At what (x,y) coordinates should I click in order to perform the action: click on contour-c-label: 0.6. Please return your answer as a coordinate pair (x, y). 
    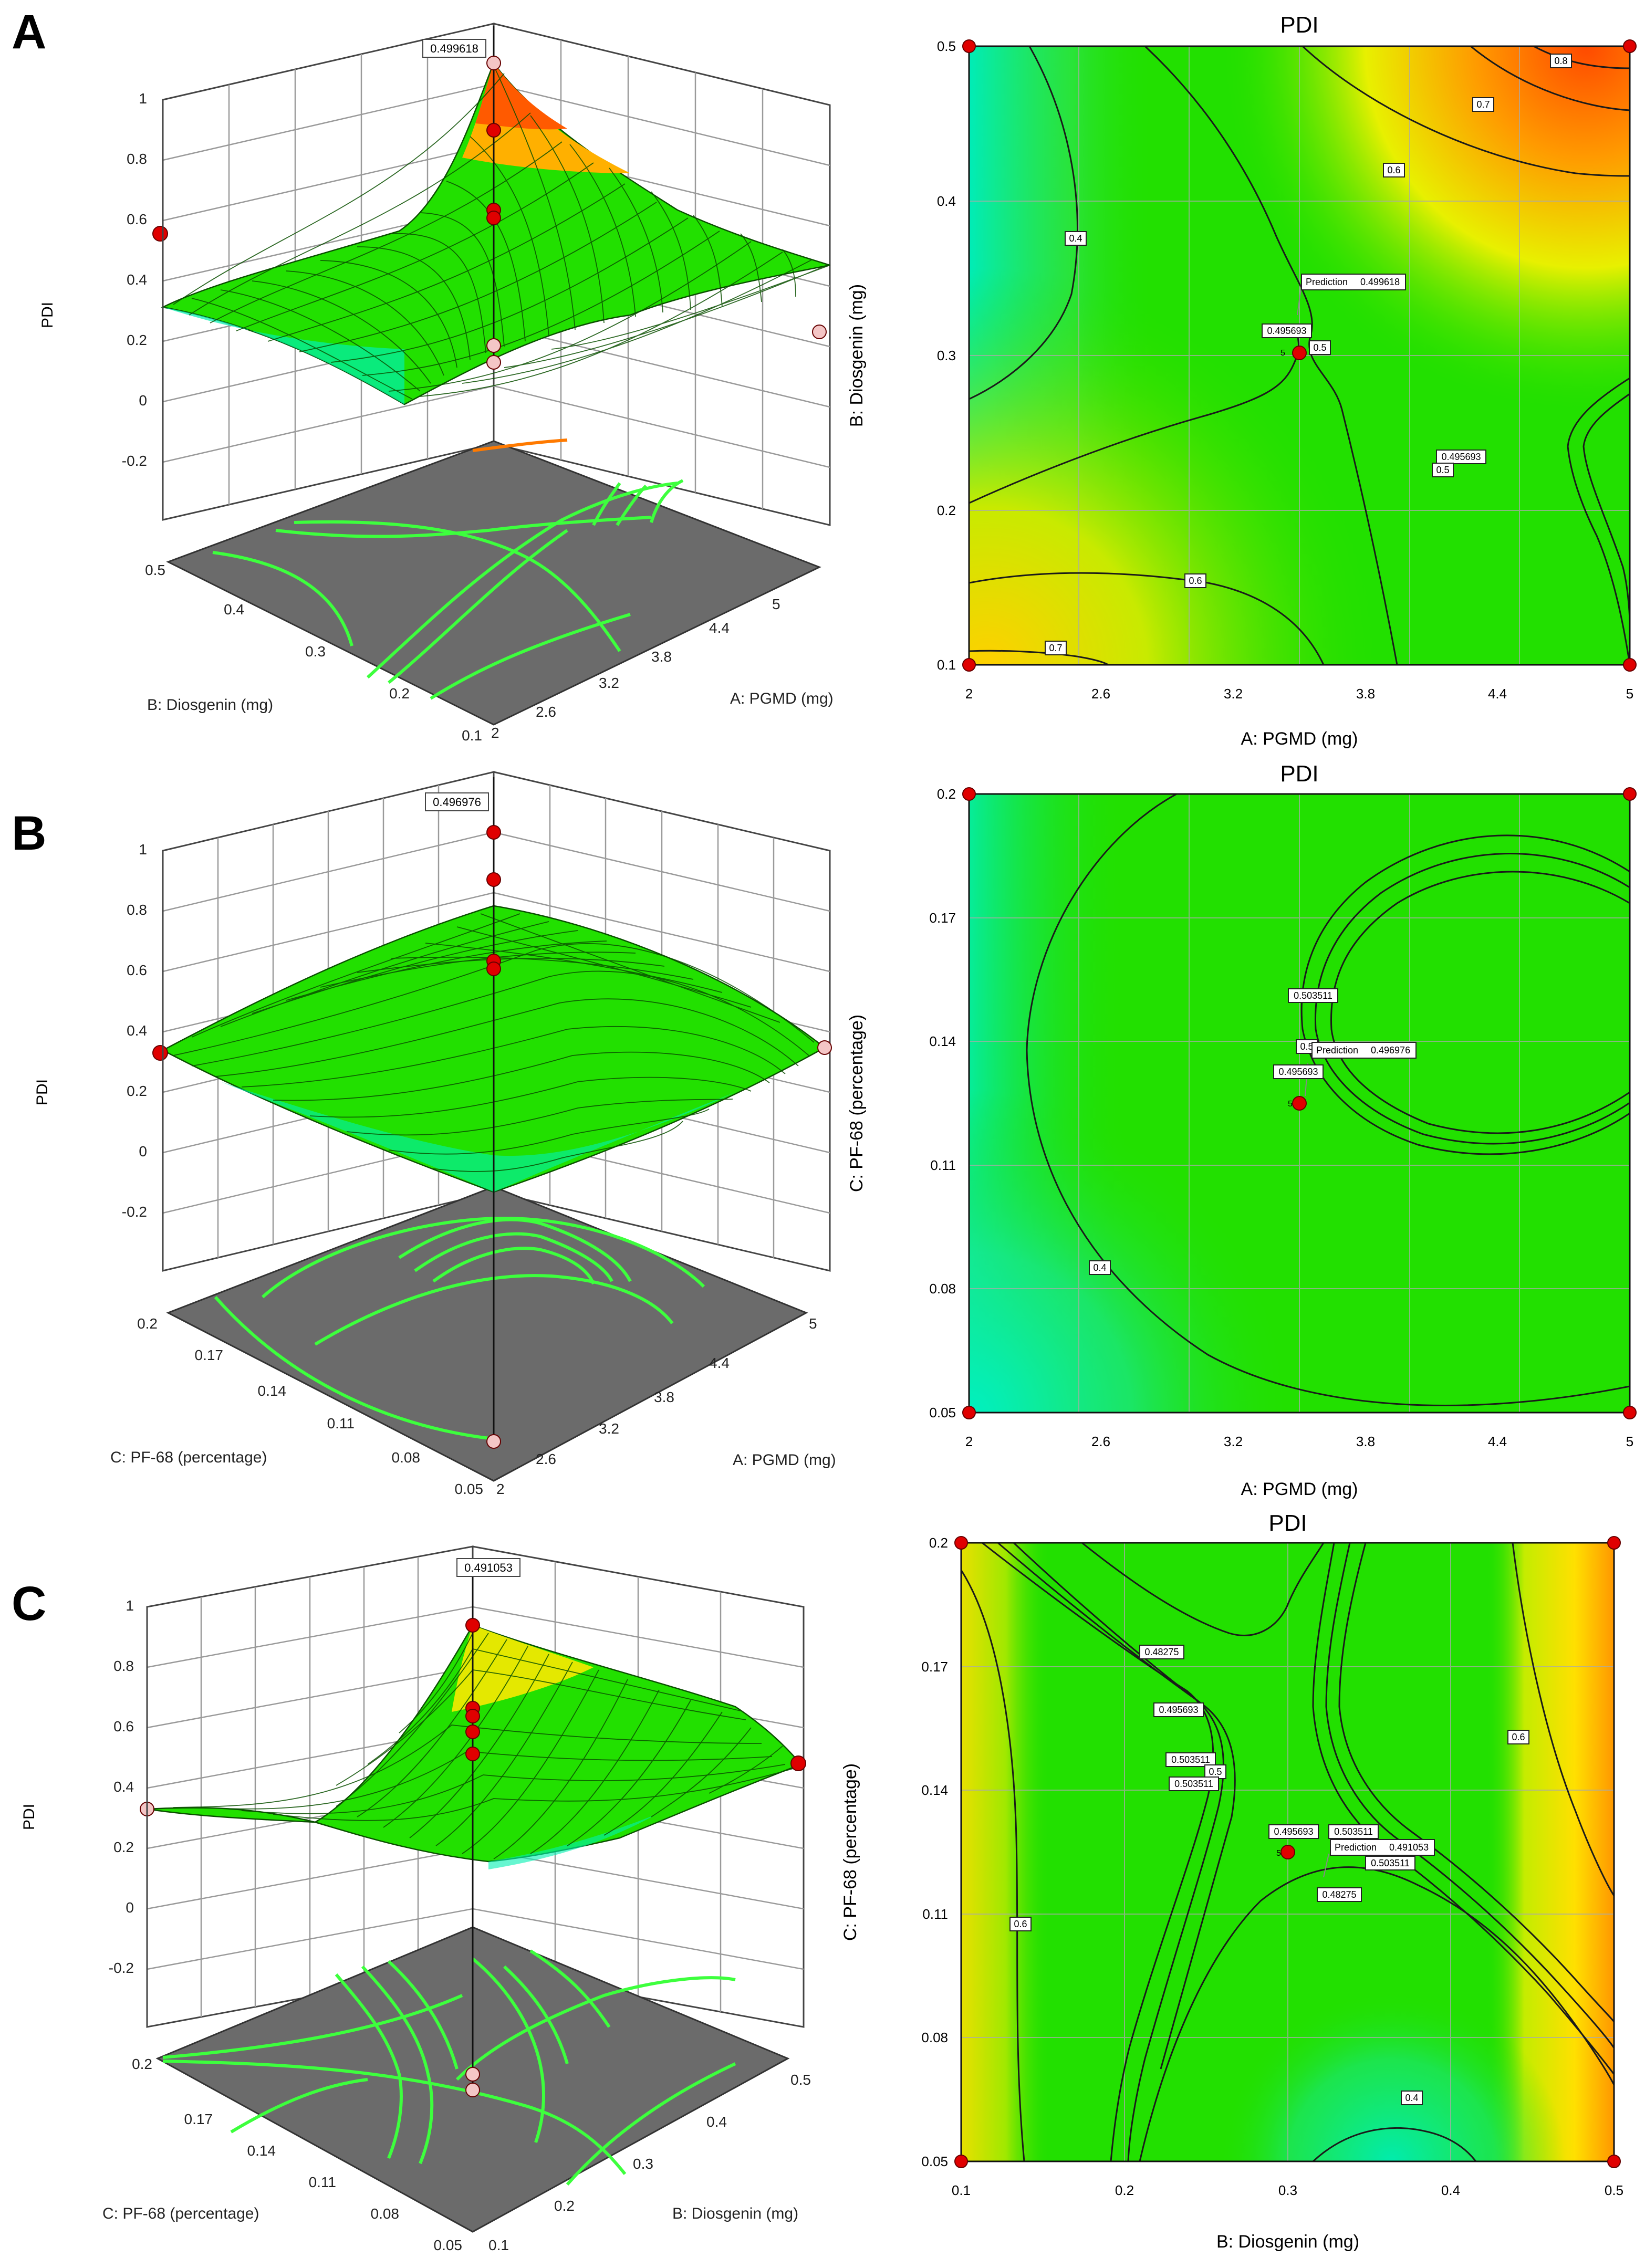
    Looking at the image, I should click on (1020, 1924).